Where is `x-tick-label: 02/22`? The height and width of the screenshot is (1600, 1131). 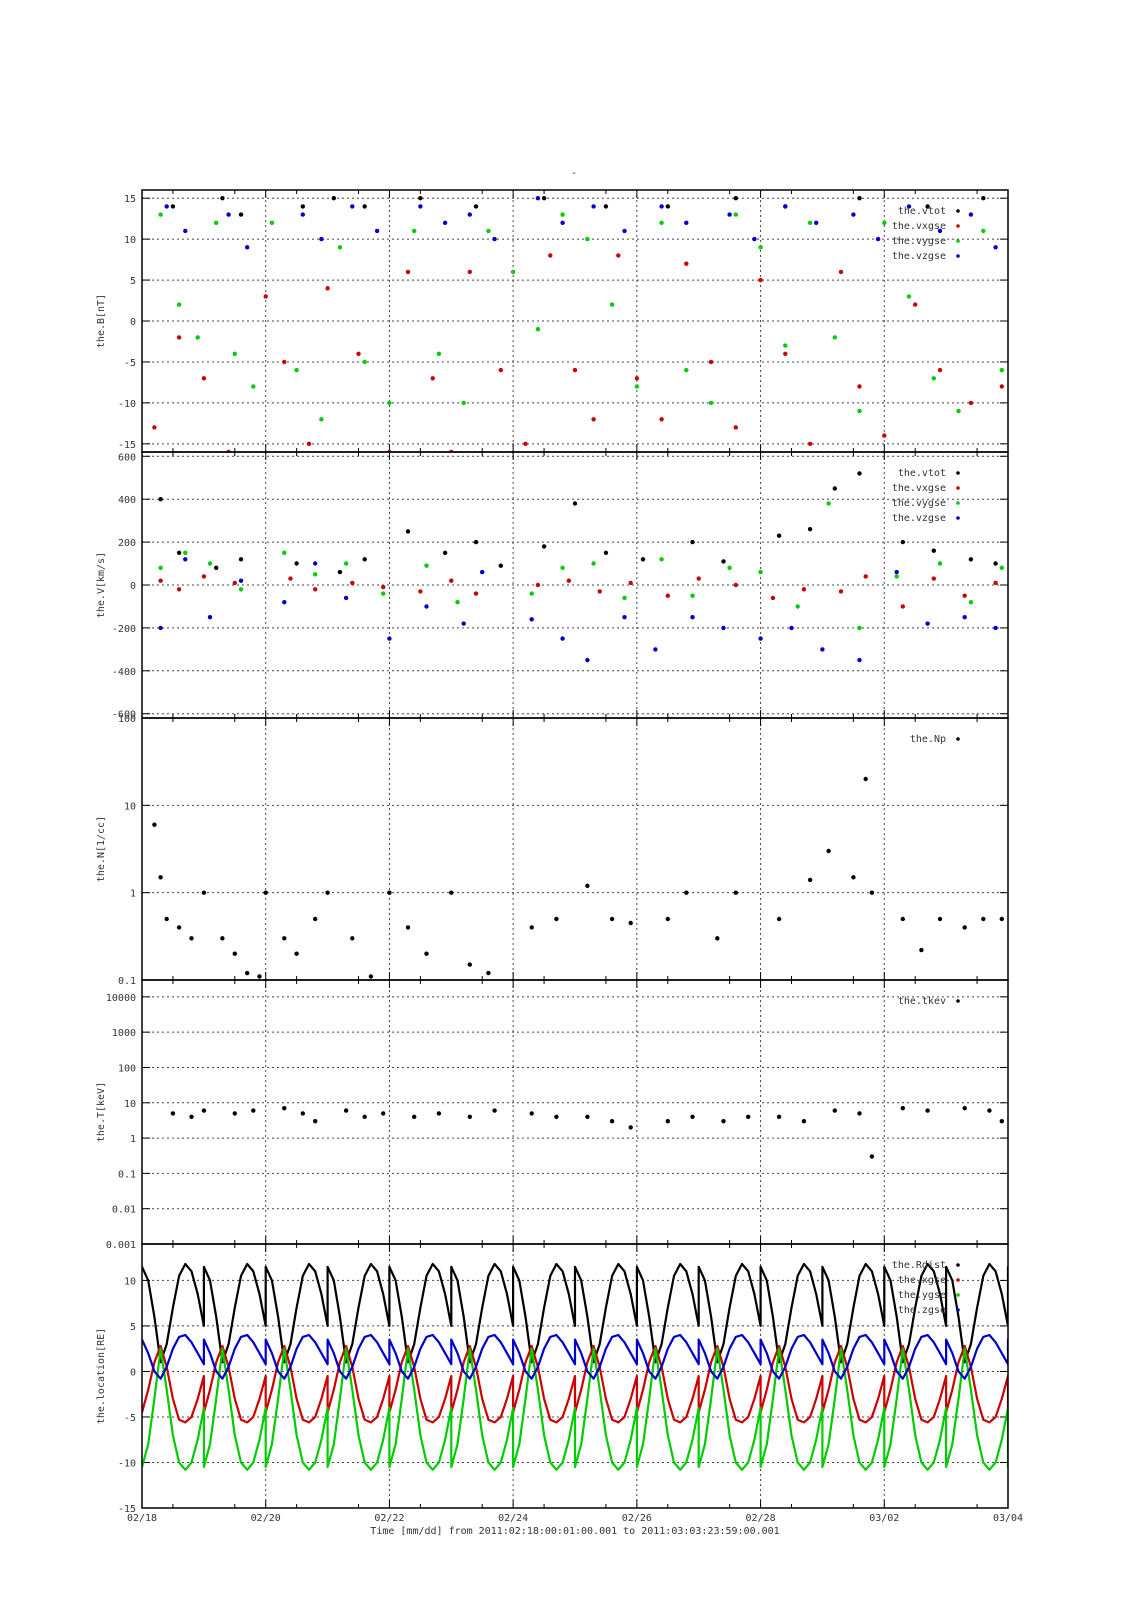 x-tick-label: 02/22 is located at coordinates (389, 1518).